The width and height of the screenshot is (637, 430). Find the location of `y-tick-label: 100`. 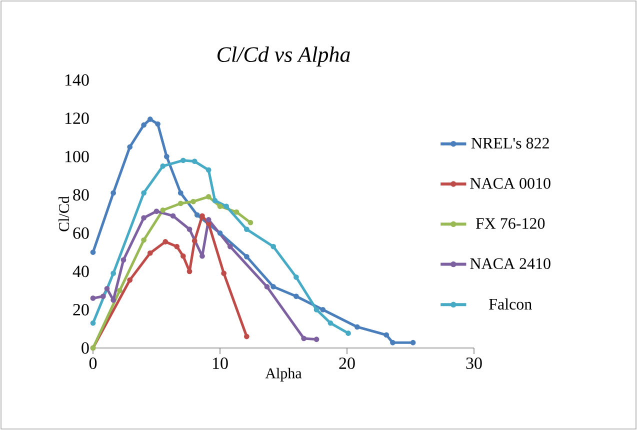

y-tick-label: 100 is located at coordinates (77, 156).